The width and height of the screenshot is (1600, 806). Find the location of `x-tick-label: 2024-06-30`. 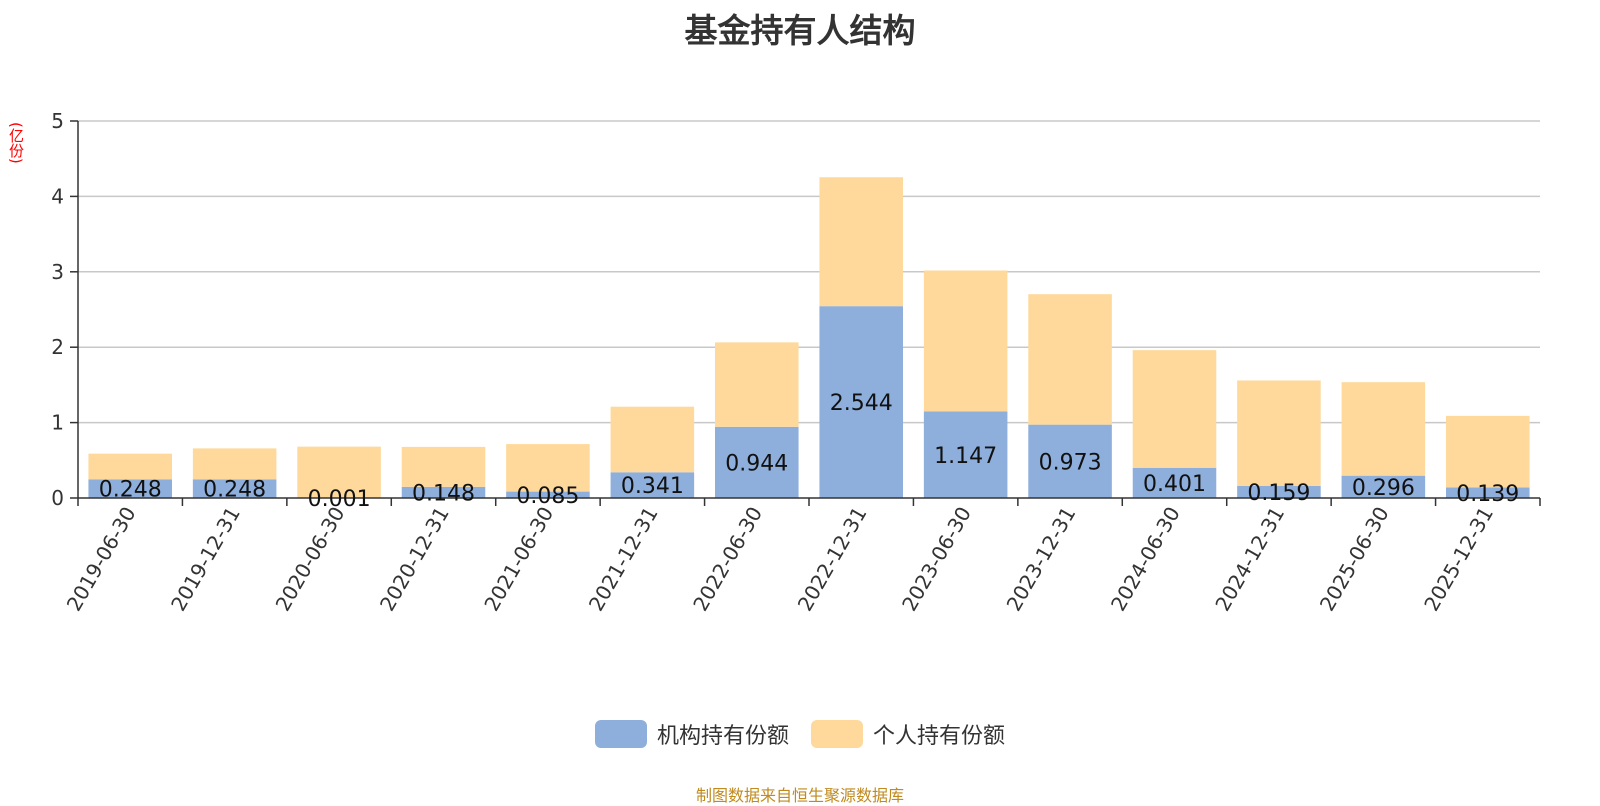

x-tick-label: 2024-06-30 is located at coordinates (1145, 559).